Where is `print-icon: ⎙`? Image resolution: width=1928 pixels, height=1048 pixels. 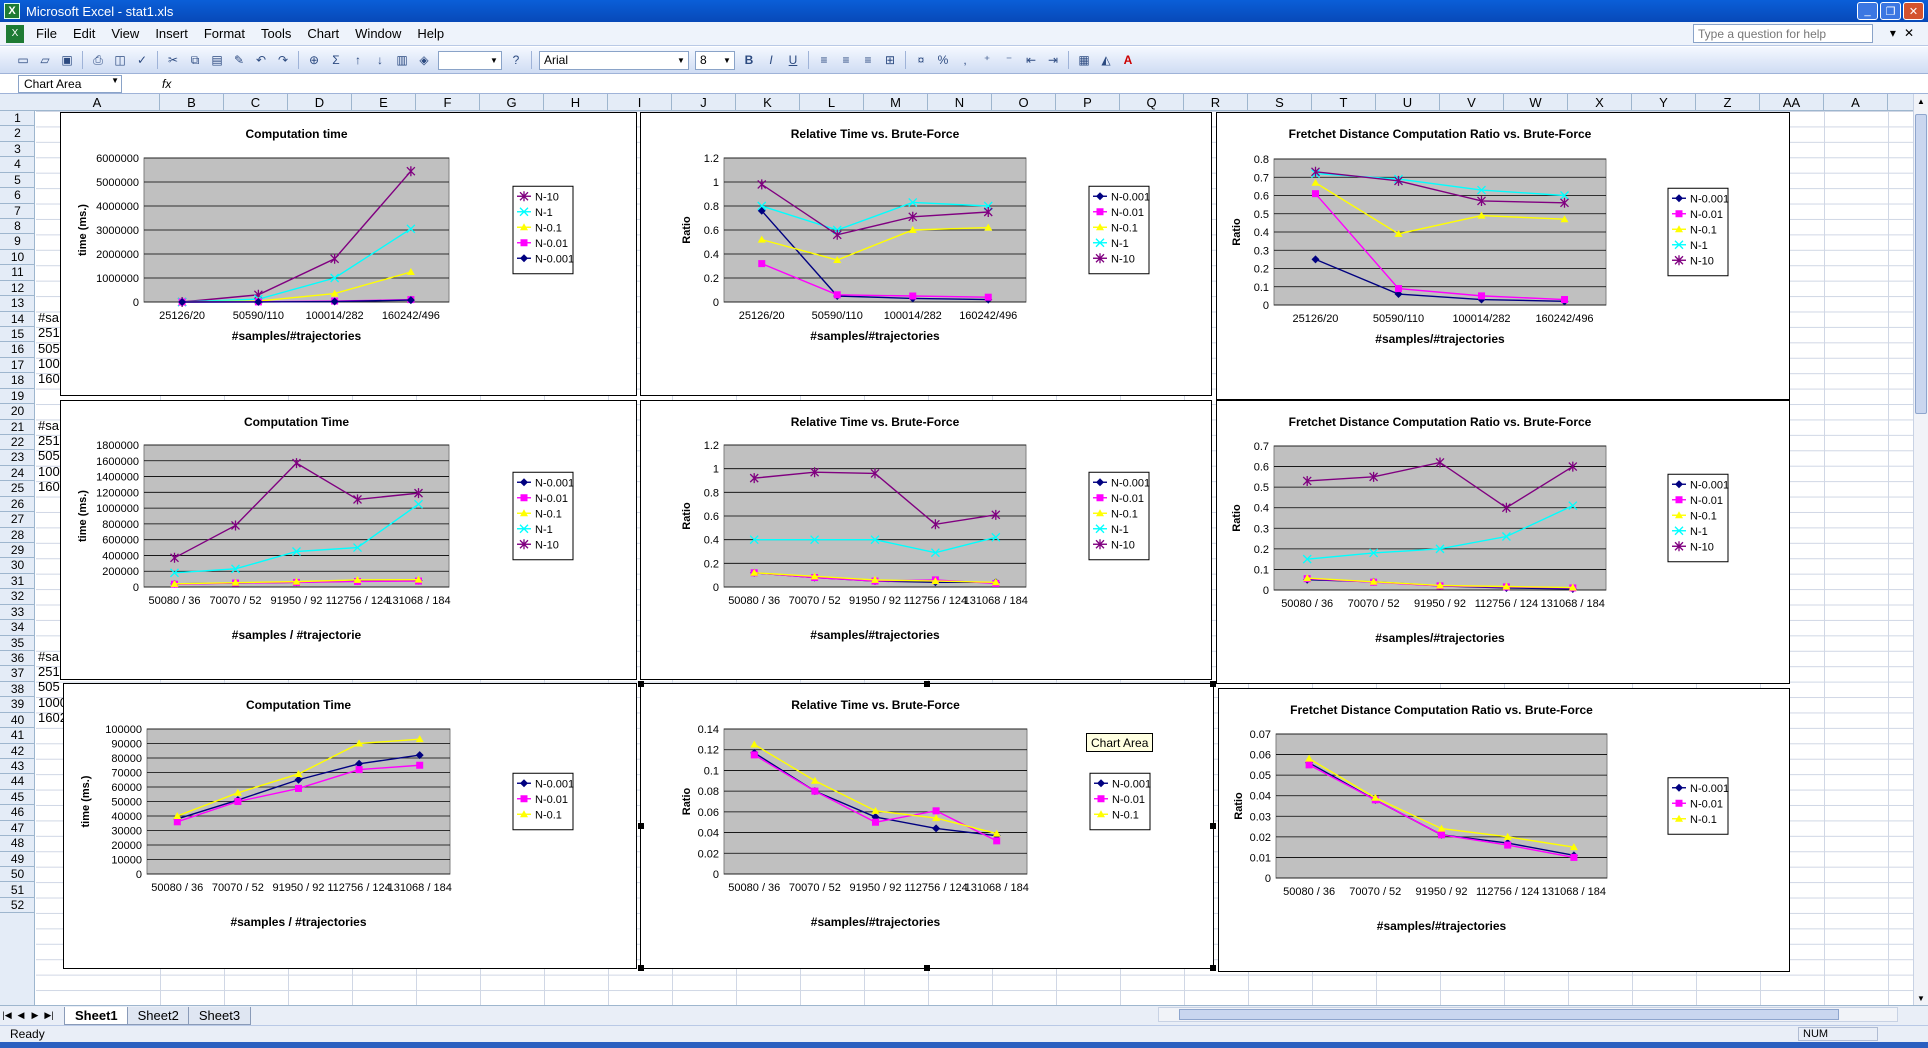 print-icon: ⎙ is located at coordinates (98, 59).